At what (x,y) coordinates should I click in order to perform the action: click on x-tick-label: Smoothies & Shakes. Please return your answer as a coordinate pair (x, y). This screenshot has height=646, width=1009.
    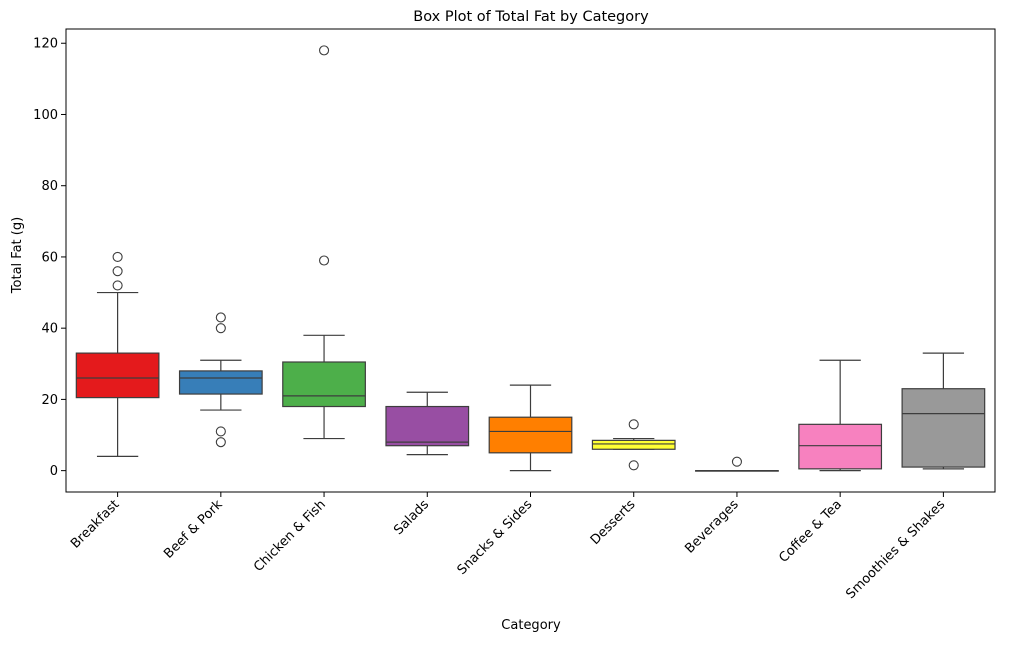
    Looking at the image, I should click on (895, 549).